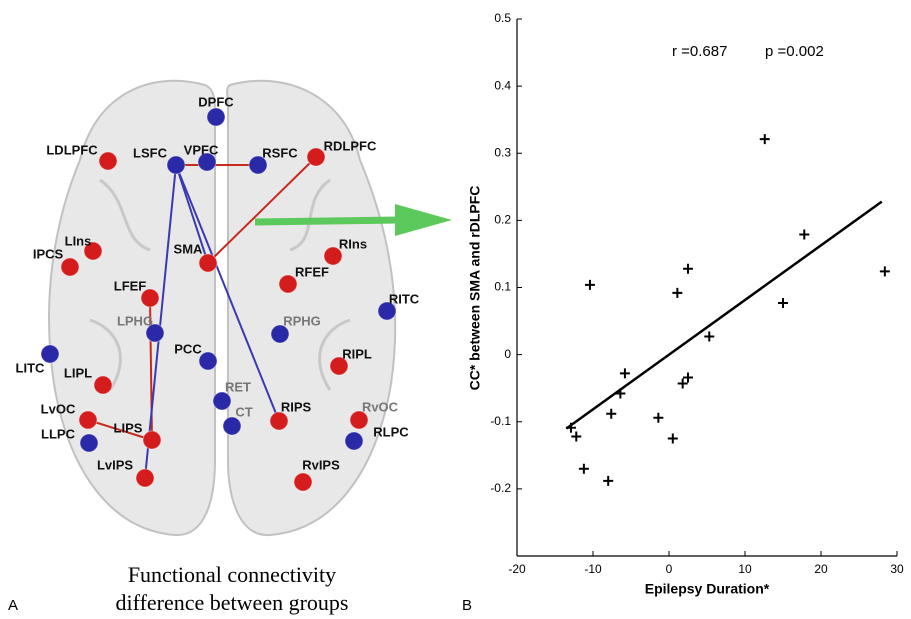 This screenshot has height=619, width=911. What do you see at coordinates (391, 431) in the screenshot?
I see `node-label: RLPC` at bounding box center [391, 431].